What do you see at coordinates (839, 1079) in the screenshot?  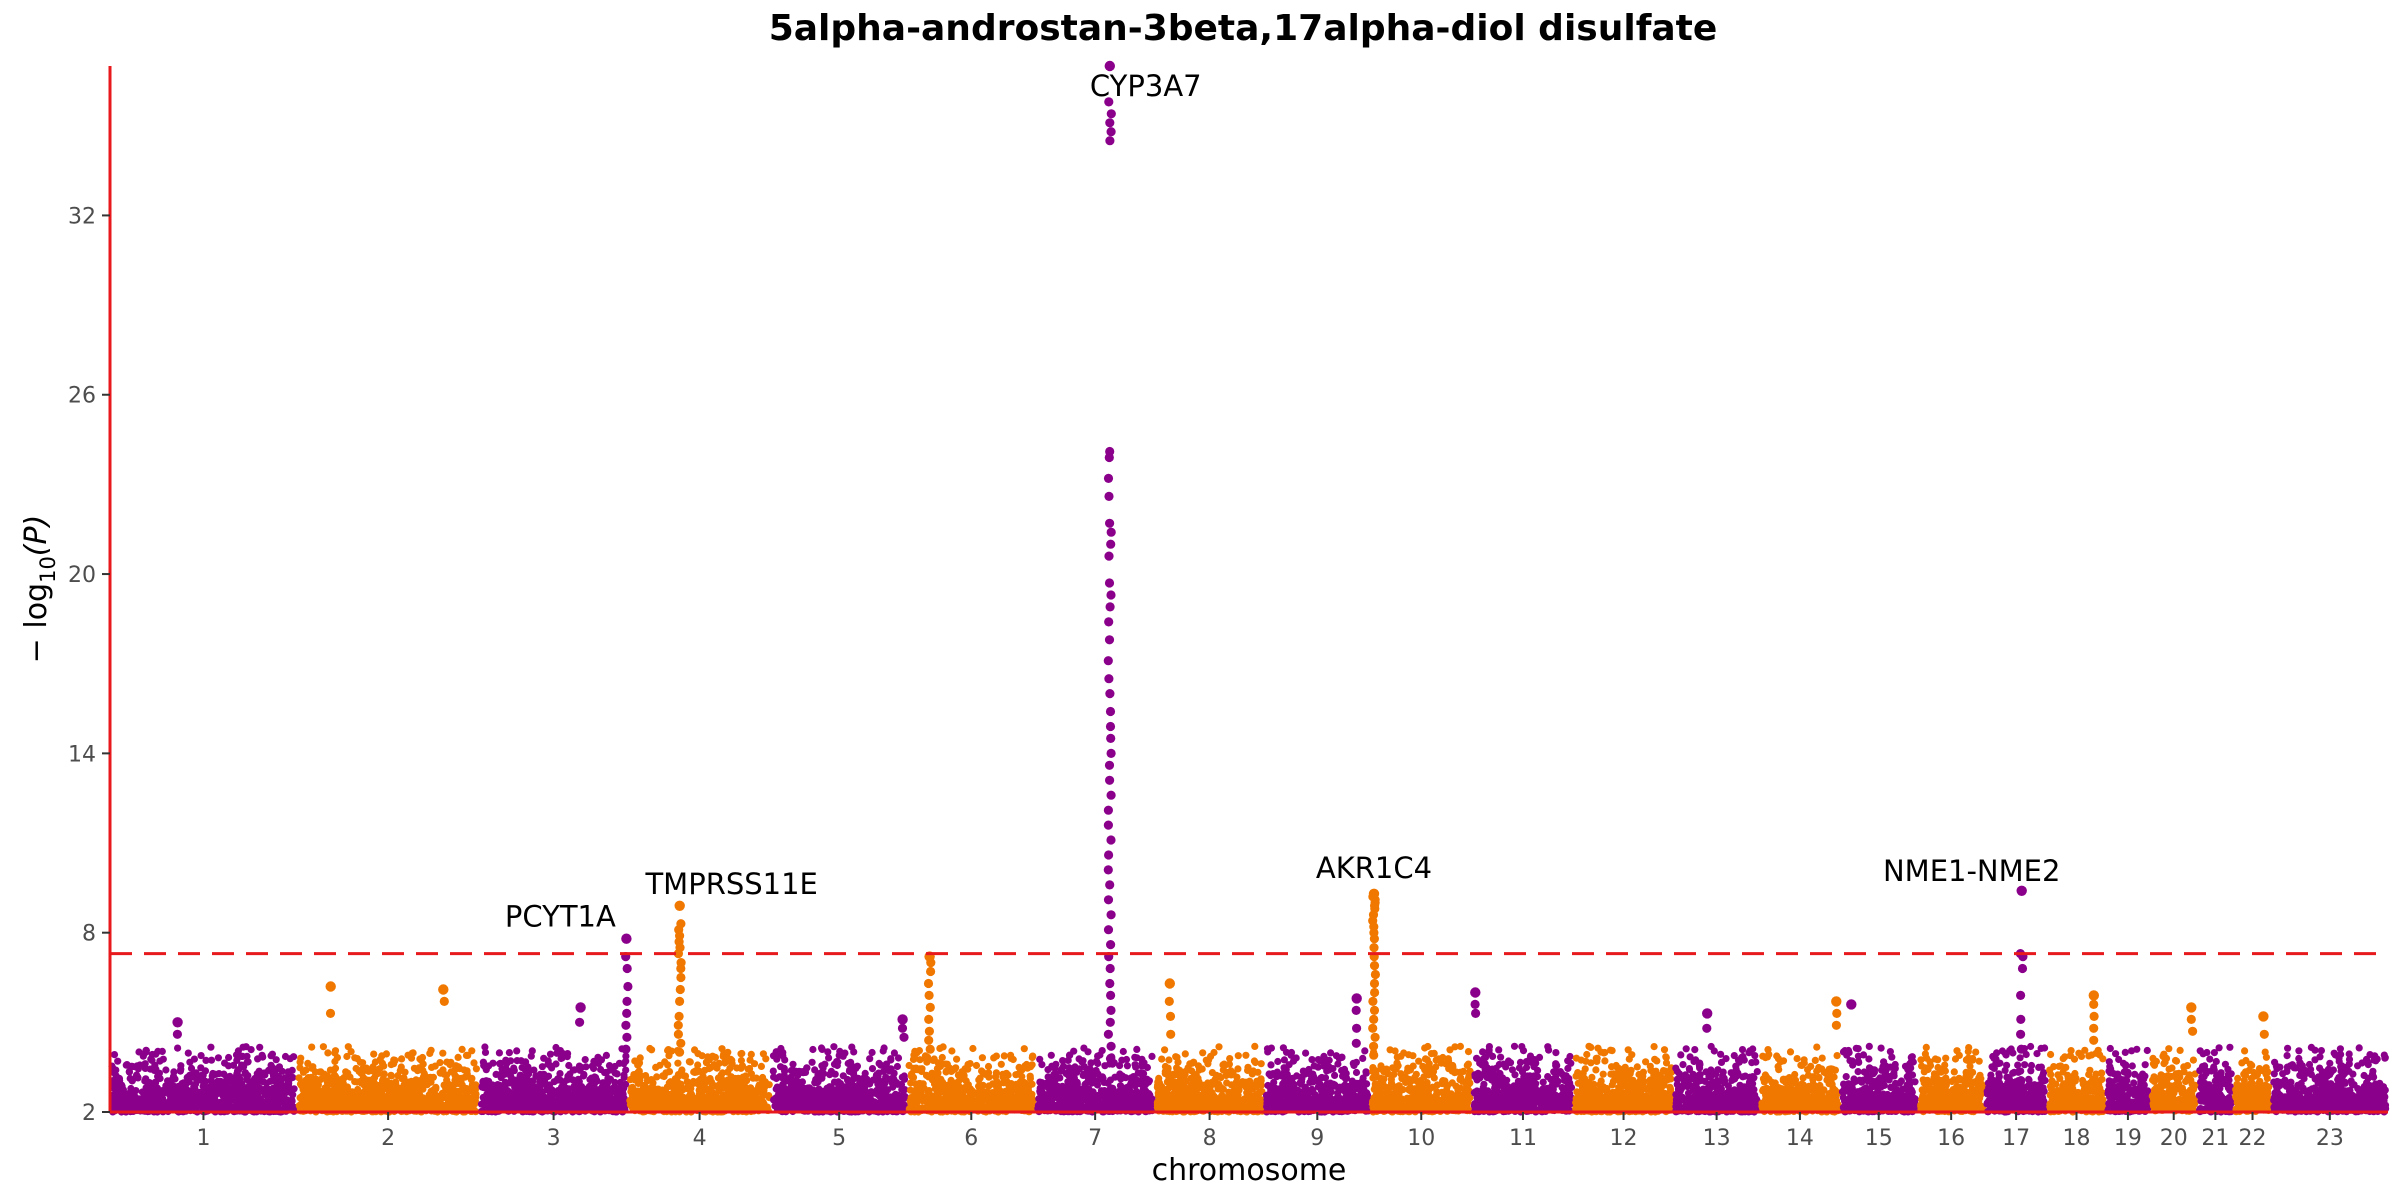 I see `chromosome-5-points` at bounding box center [839, 1079].